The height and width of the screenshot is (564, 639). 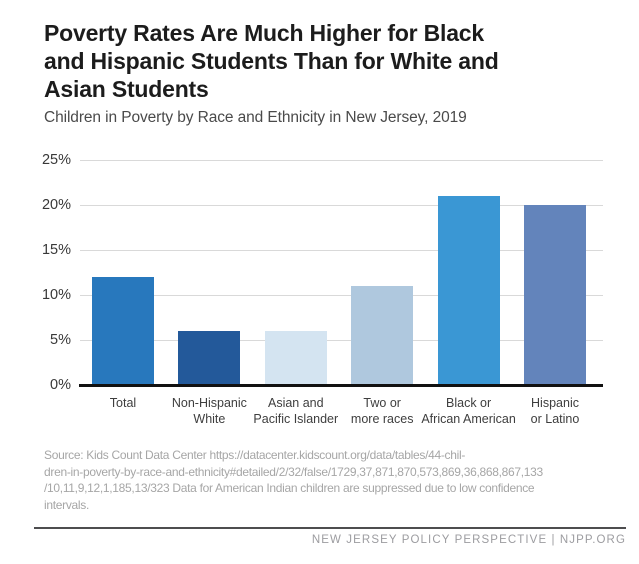 I want to click on y-tick-label-10pct: 10%, so click(x=56, y=295).